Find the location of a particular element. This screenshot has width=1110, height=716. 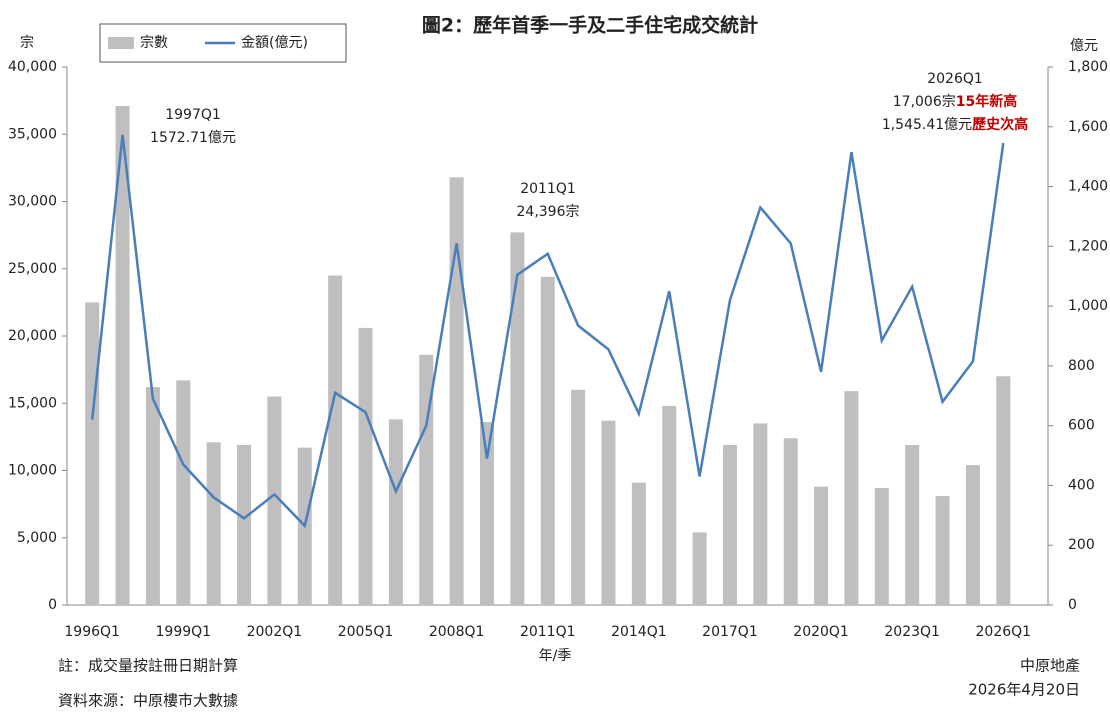

annotation: 24,396宗 is located at coordinates (548, 212).